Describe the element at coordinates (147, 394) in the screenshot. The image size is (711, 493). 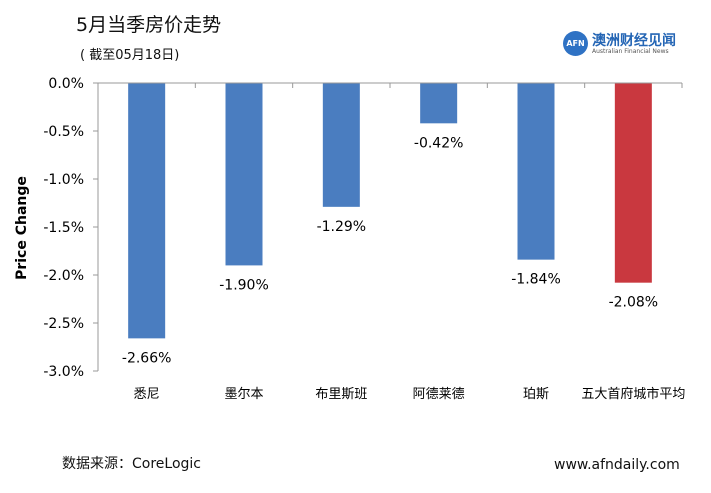
I see `x-tick-label: 悉尼` at that location.